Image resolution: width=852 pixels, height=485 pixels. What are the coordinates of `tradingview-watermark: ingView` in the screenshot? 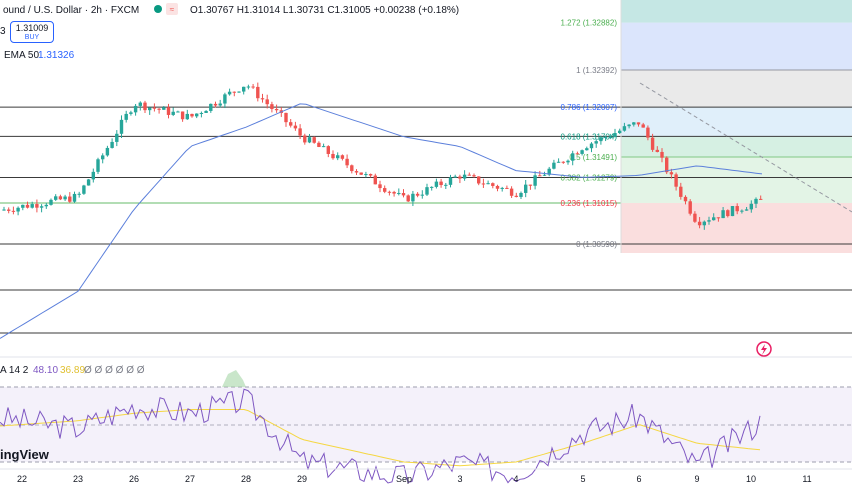 It's located at (25, 454).